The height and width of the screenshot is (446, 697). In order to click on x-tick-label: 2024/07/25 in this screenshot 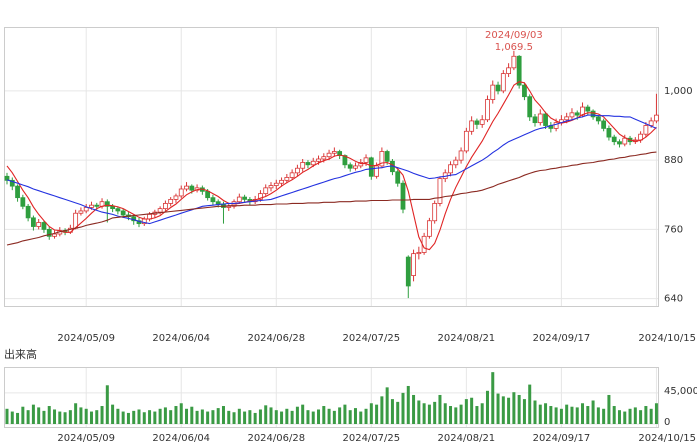, I will do `click(371, 338)`.